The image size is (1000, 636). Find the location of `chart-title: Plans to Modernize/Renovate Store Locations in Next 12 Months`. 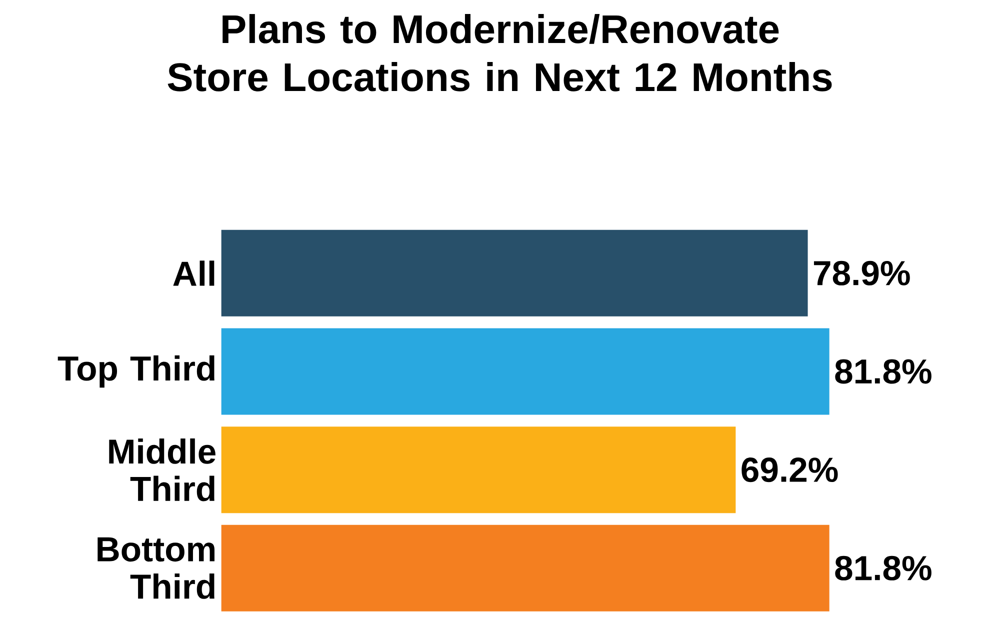

chart-title: Plans to Modernize/Renovate Store Locations in Next 12 Months is located at coordinates (500, 53).